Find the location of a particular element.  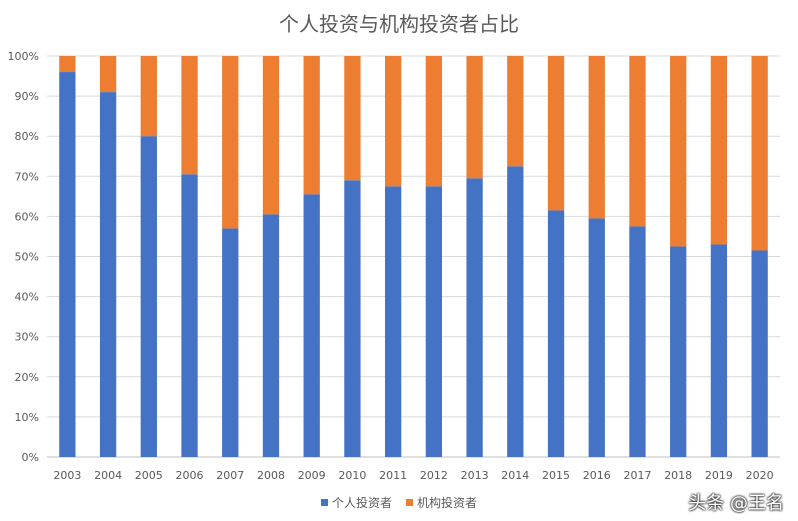

bar-individual-2020 is located at coordinates (759, 353).